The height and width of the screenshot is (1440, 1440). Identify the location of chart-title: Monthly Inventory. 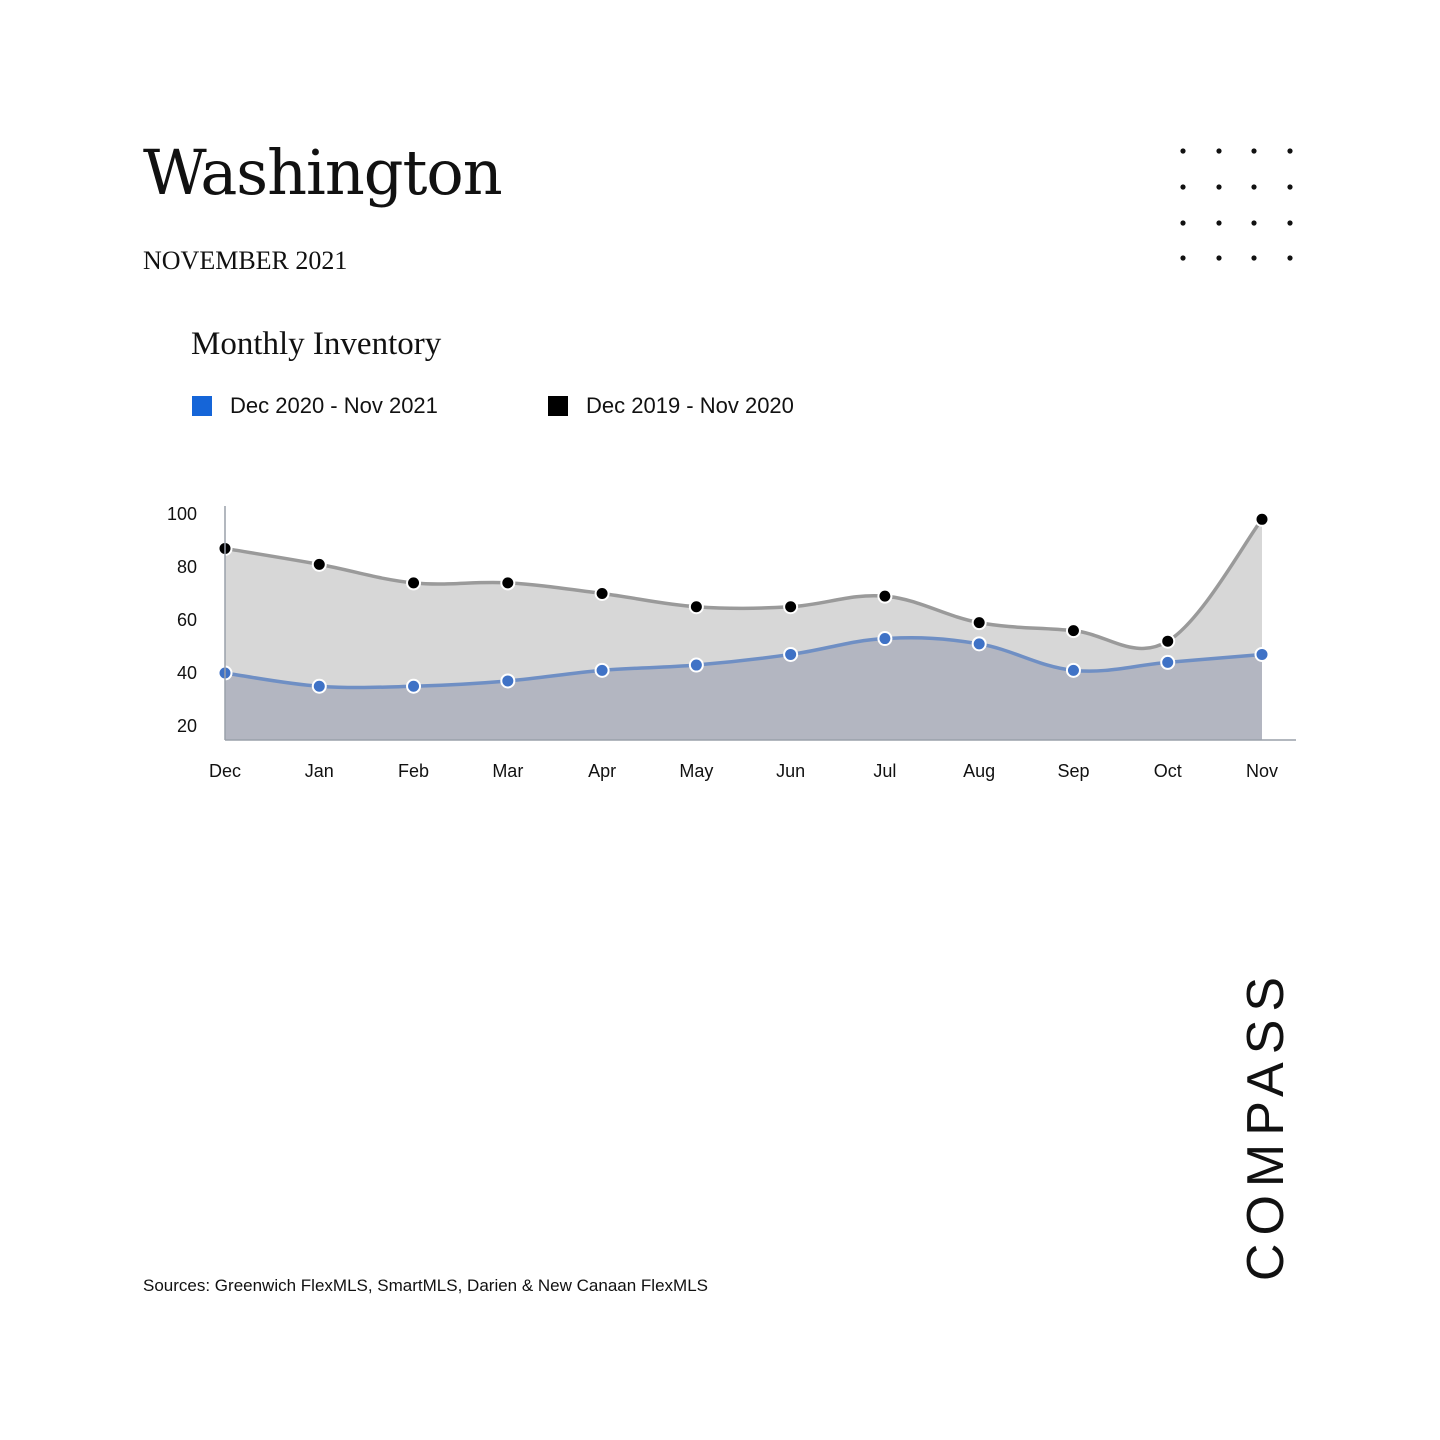
(316, 344).